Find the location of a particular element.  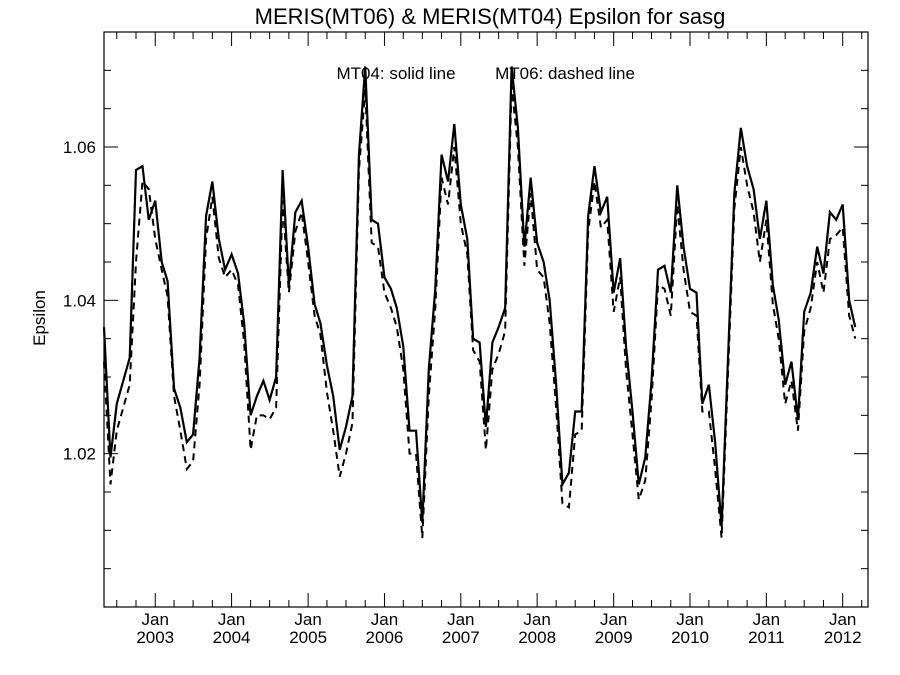

x-tick-label-year: 2008 is located at coordinates (537, 637).